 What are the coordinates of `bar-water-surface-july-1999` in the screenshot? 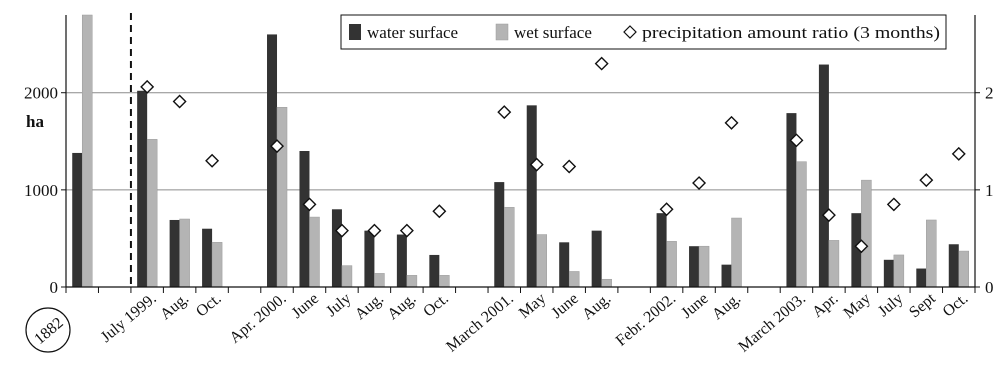 It's located at (142, 189).